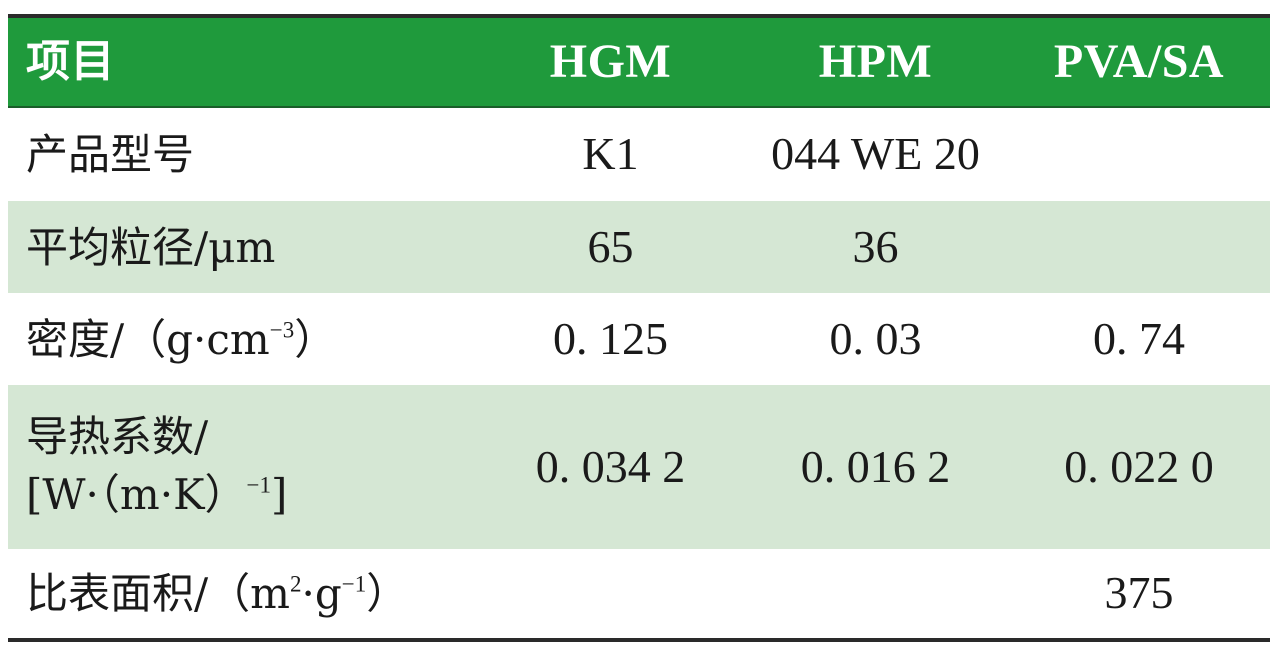 The width and height of the screenshot is (1280, 656). What do you see at coordinates (1139, 62) in the screenshot?
I see `header-pva-sa: PVA/SA` at bounding box center [1139, 62].